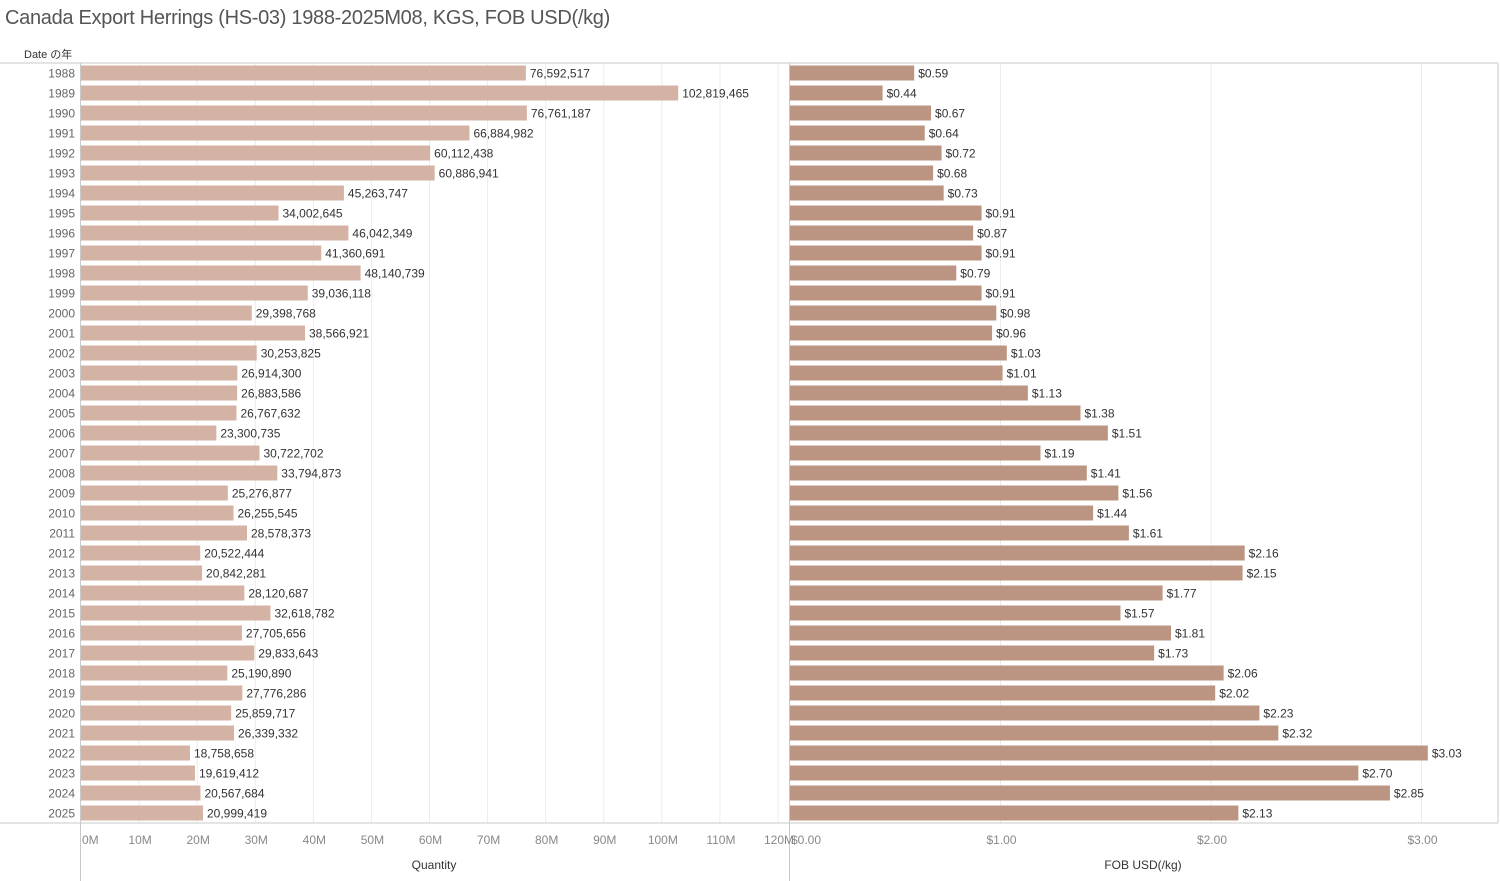 The width and height of the screenshot is (1500, 881). I want to click on bar-fob-2020, so click(1025, 713).